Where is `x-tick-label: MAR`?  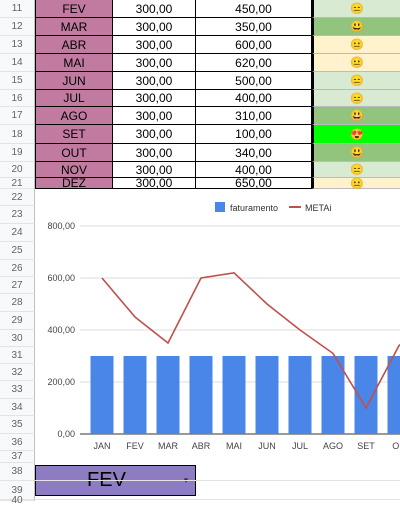 x-tick-label: MAR is located at coordinates (168, 446).